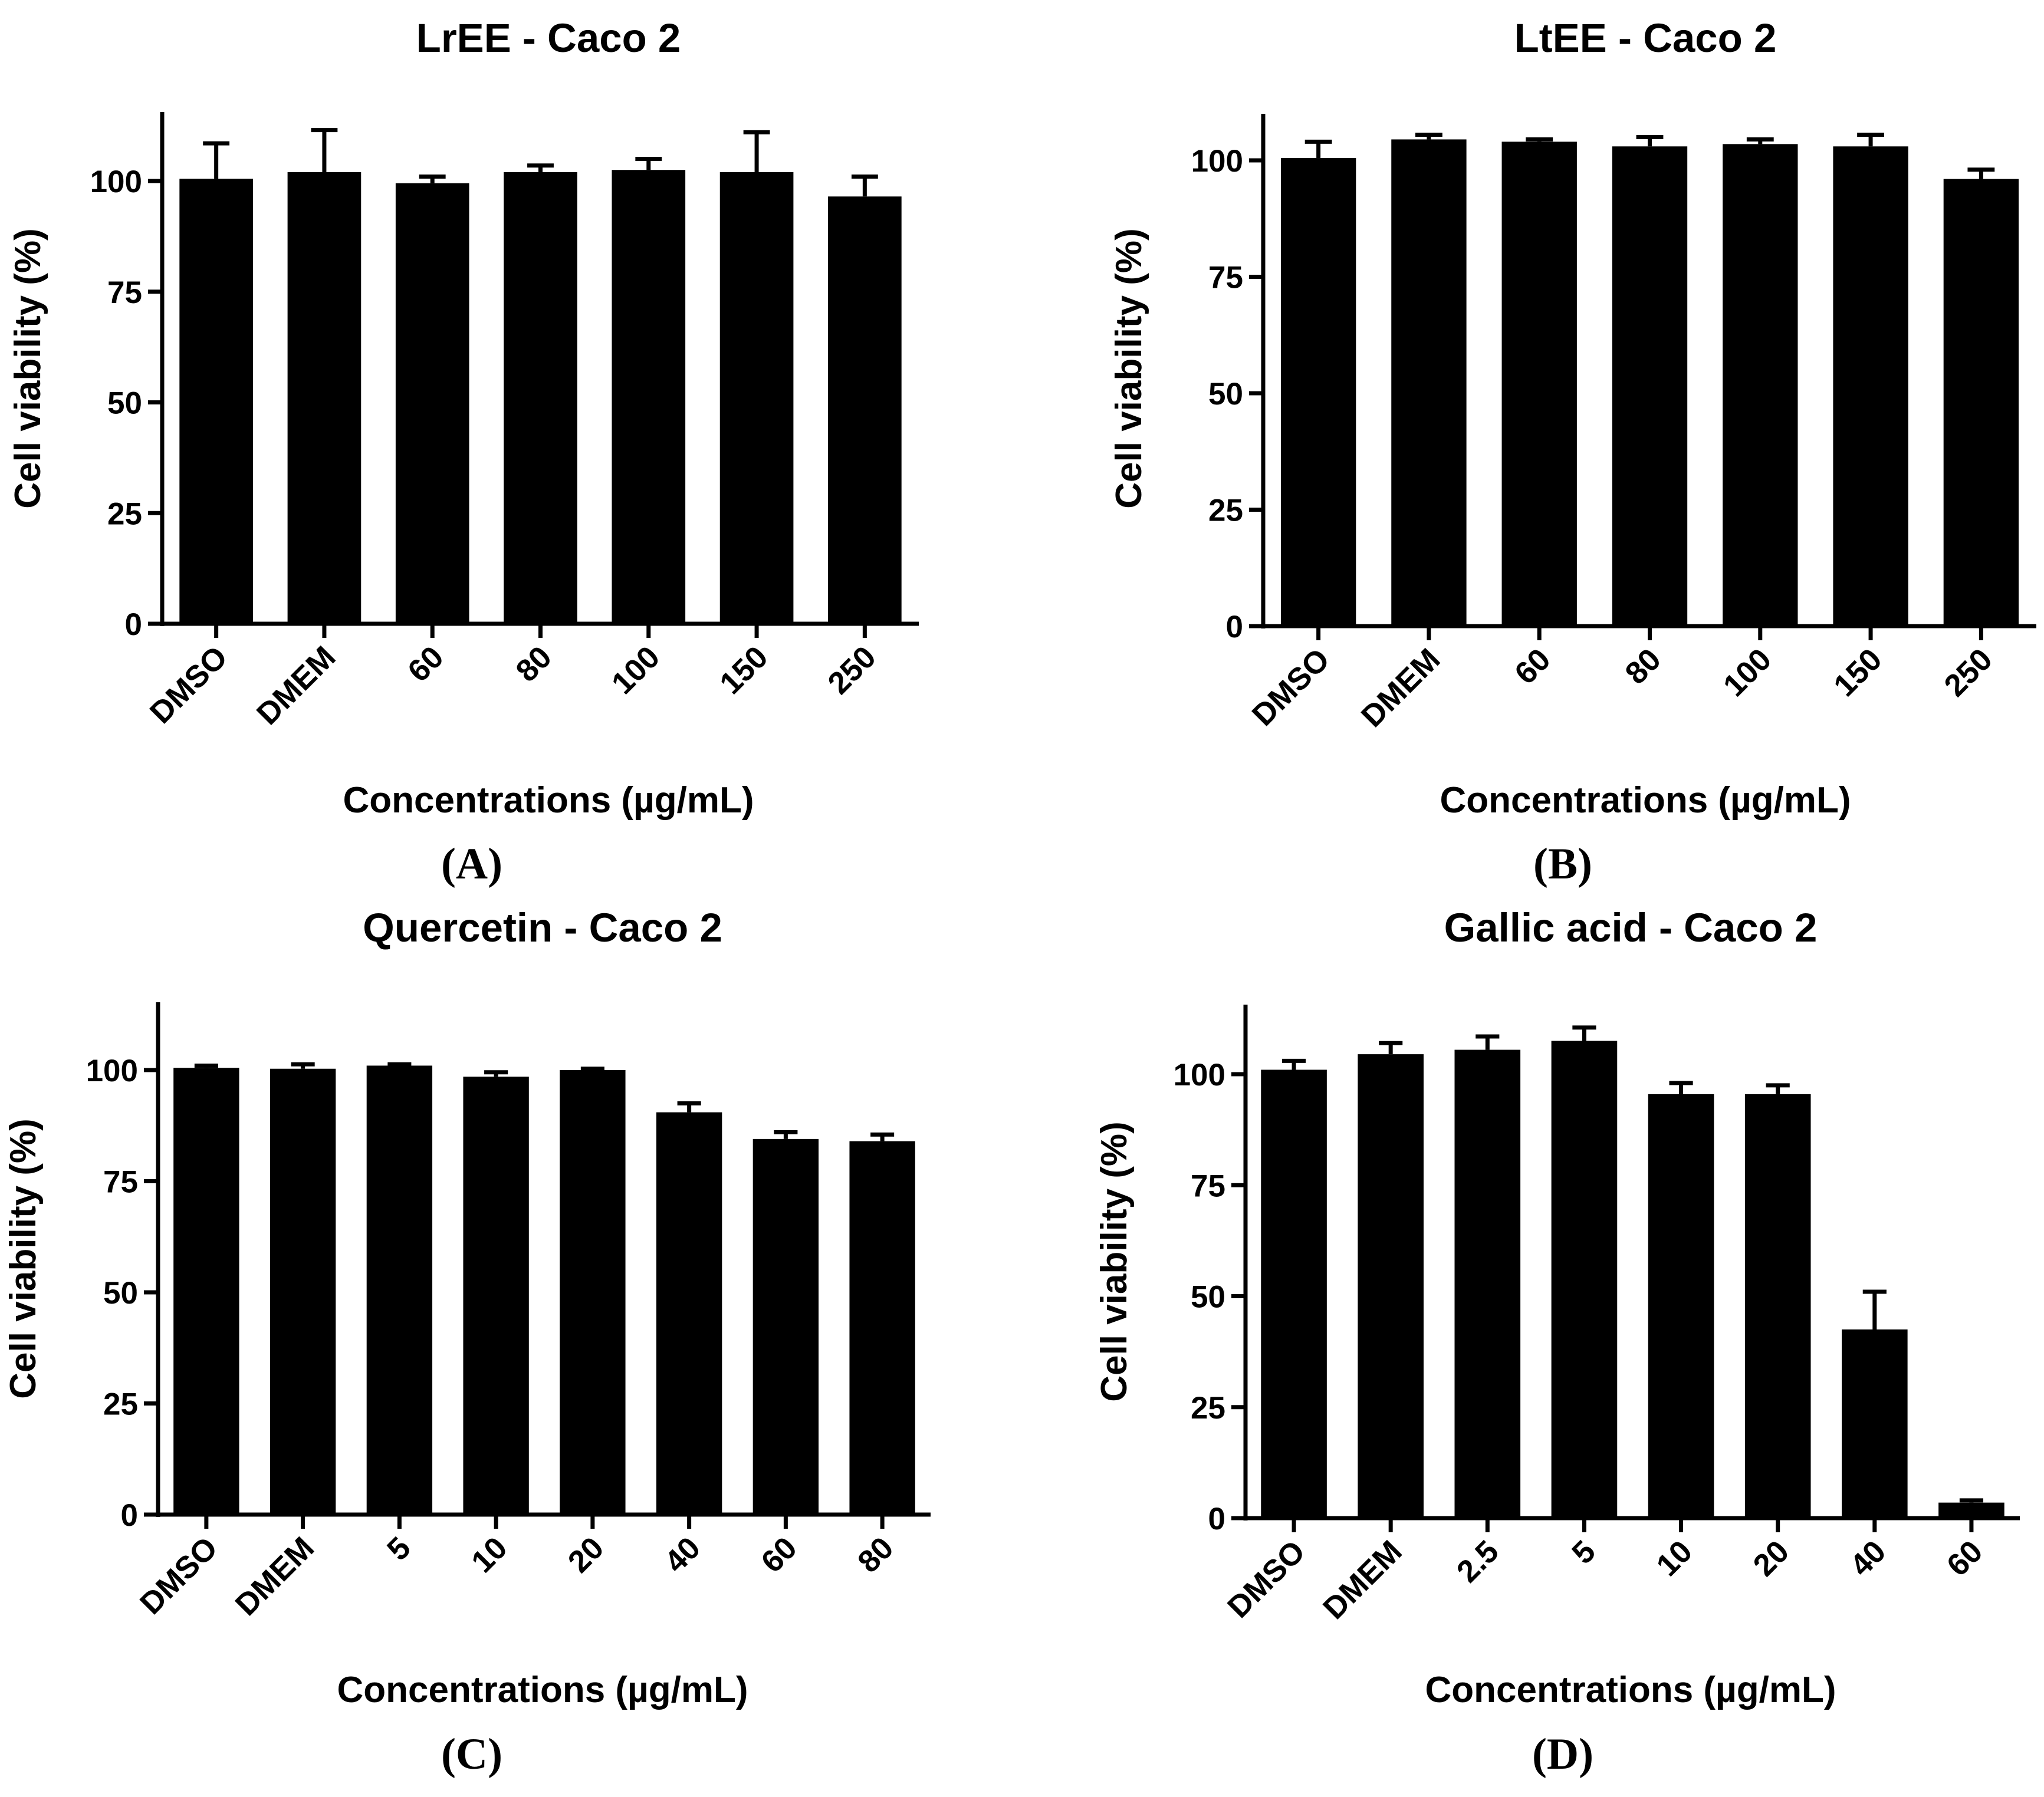 Image resolution: width=2044 pixels, height=1797 pixels. Describe the element at coordinates (471, 864) in the screenshot. I see `panel-letter: (A)` at that location.